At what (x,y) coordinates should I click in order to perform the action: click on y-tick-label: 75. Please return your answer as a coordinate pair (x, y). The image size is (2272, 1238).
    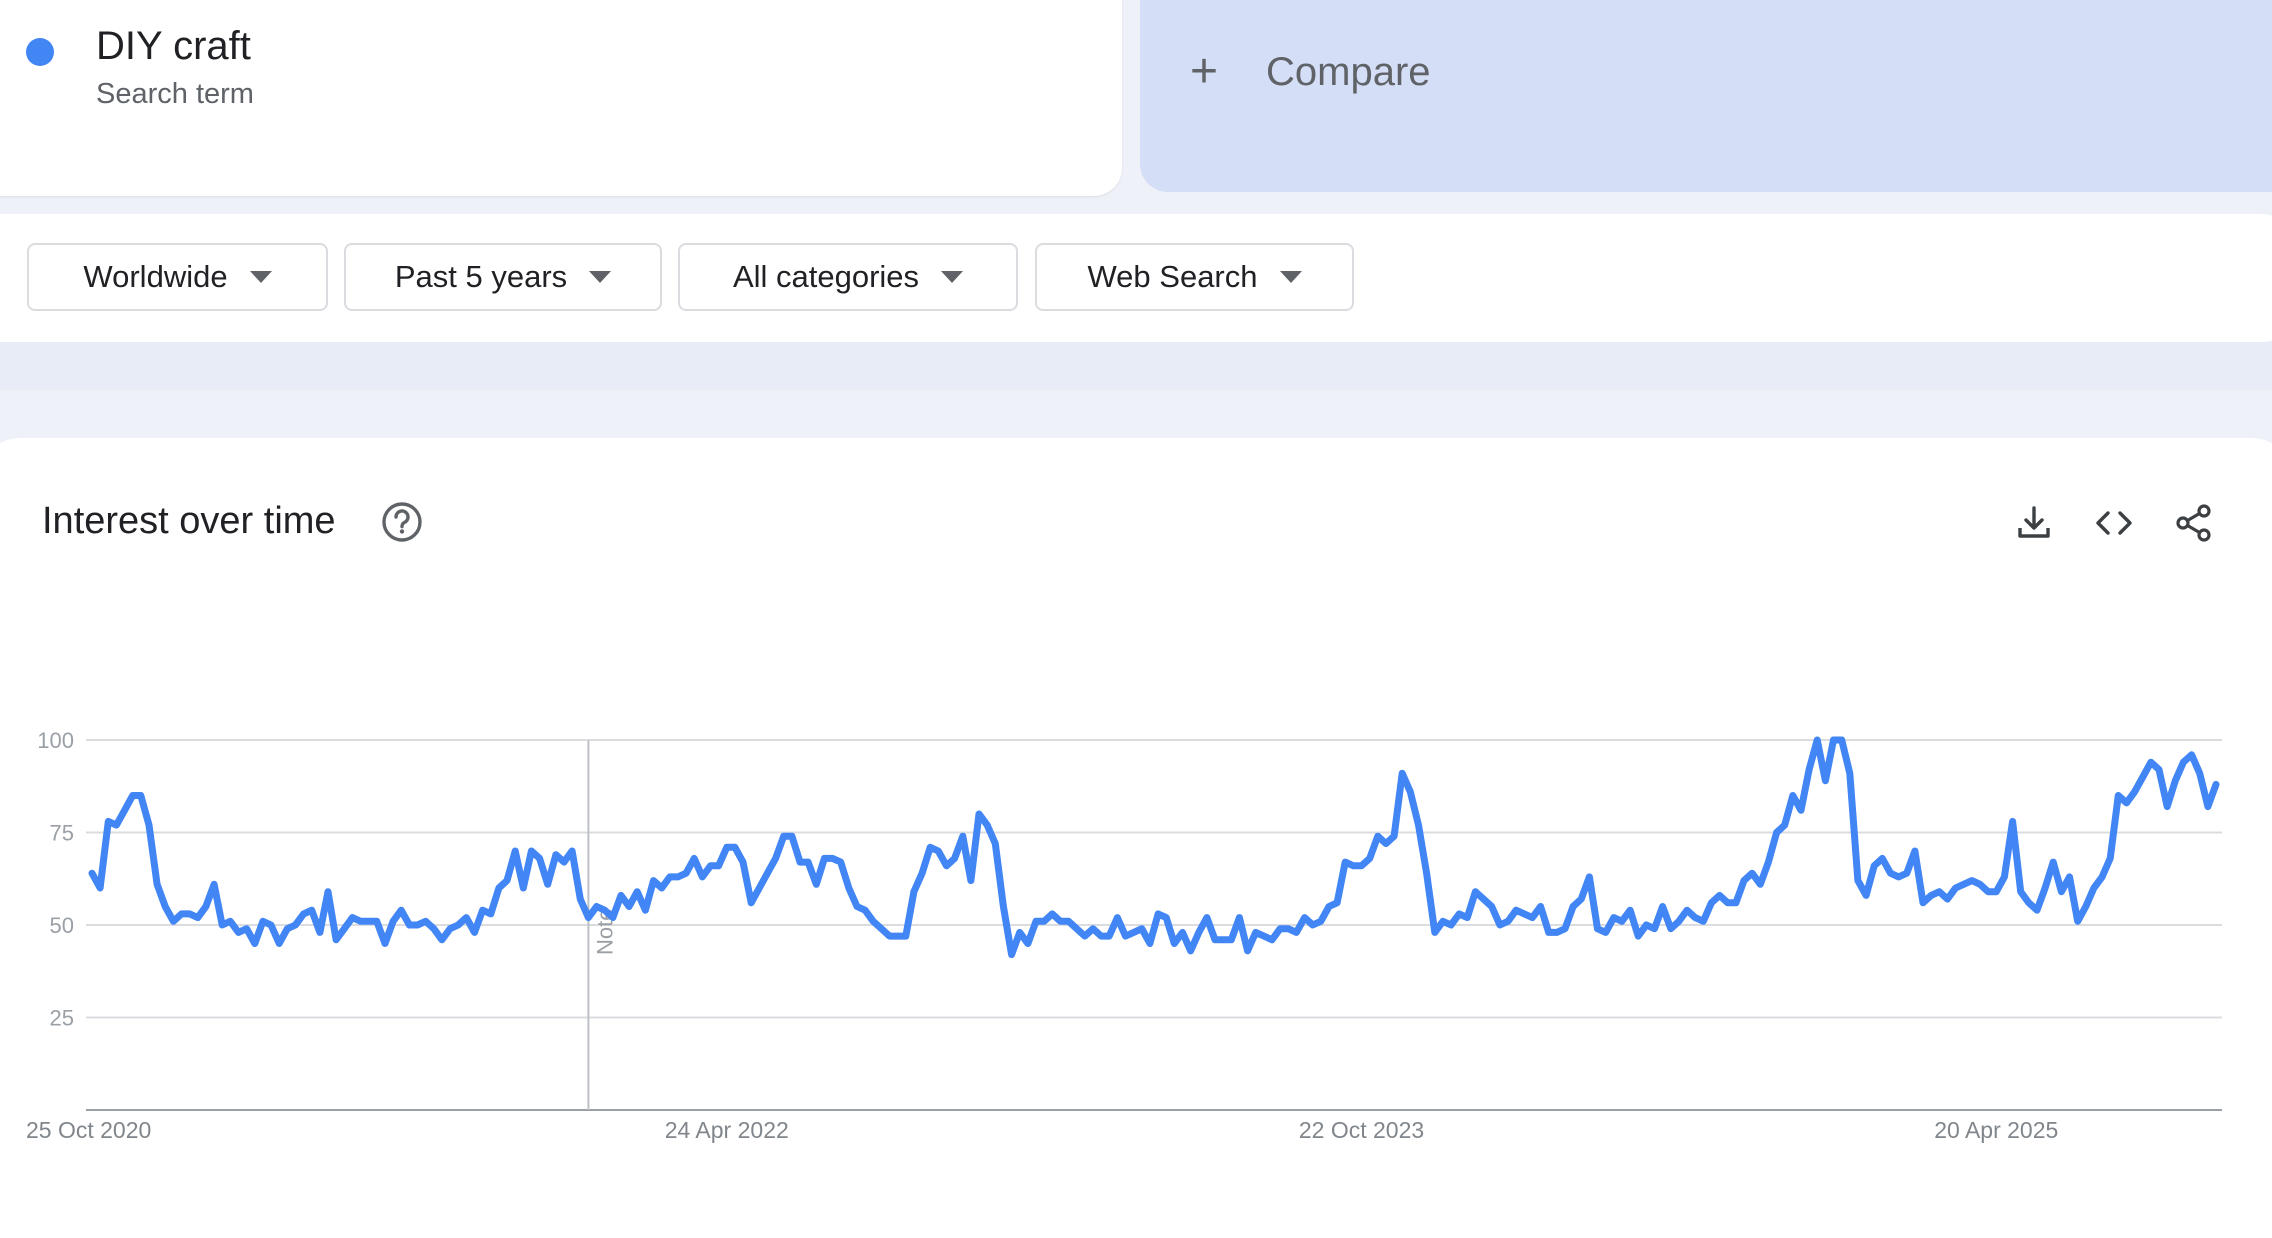
    Looking at the image, I should click on (62, 833).